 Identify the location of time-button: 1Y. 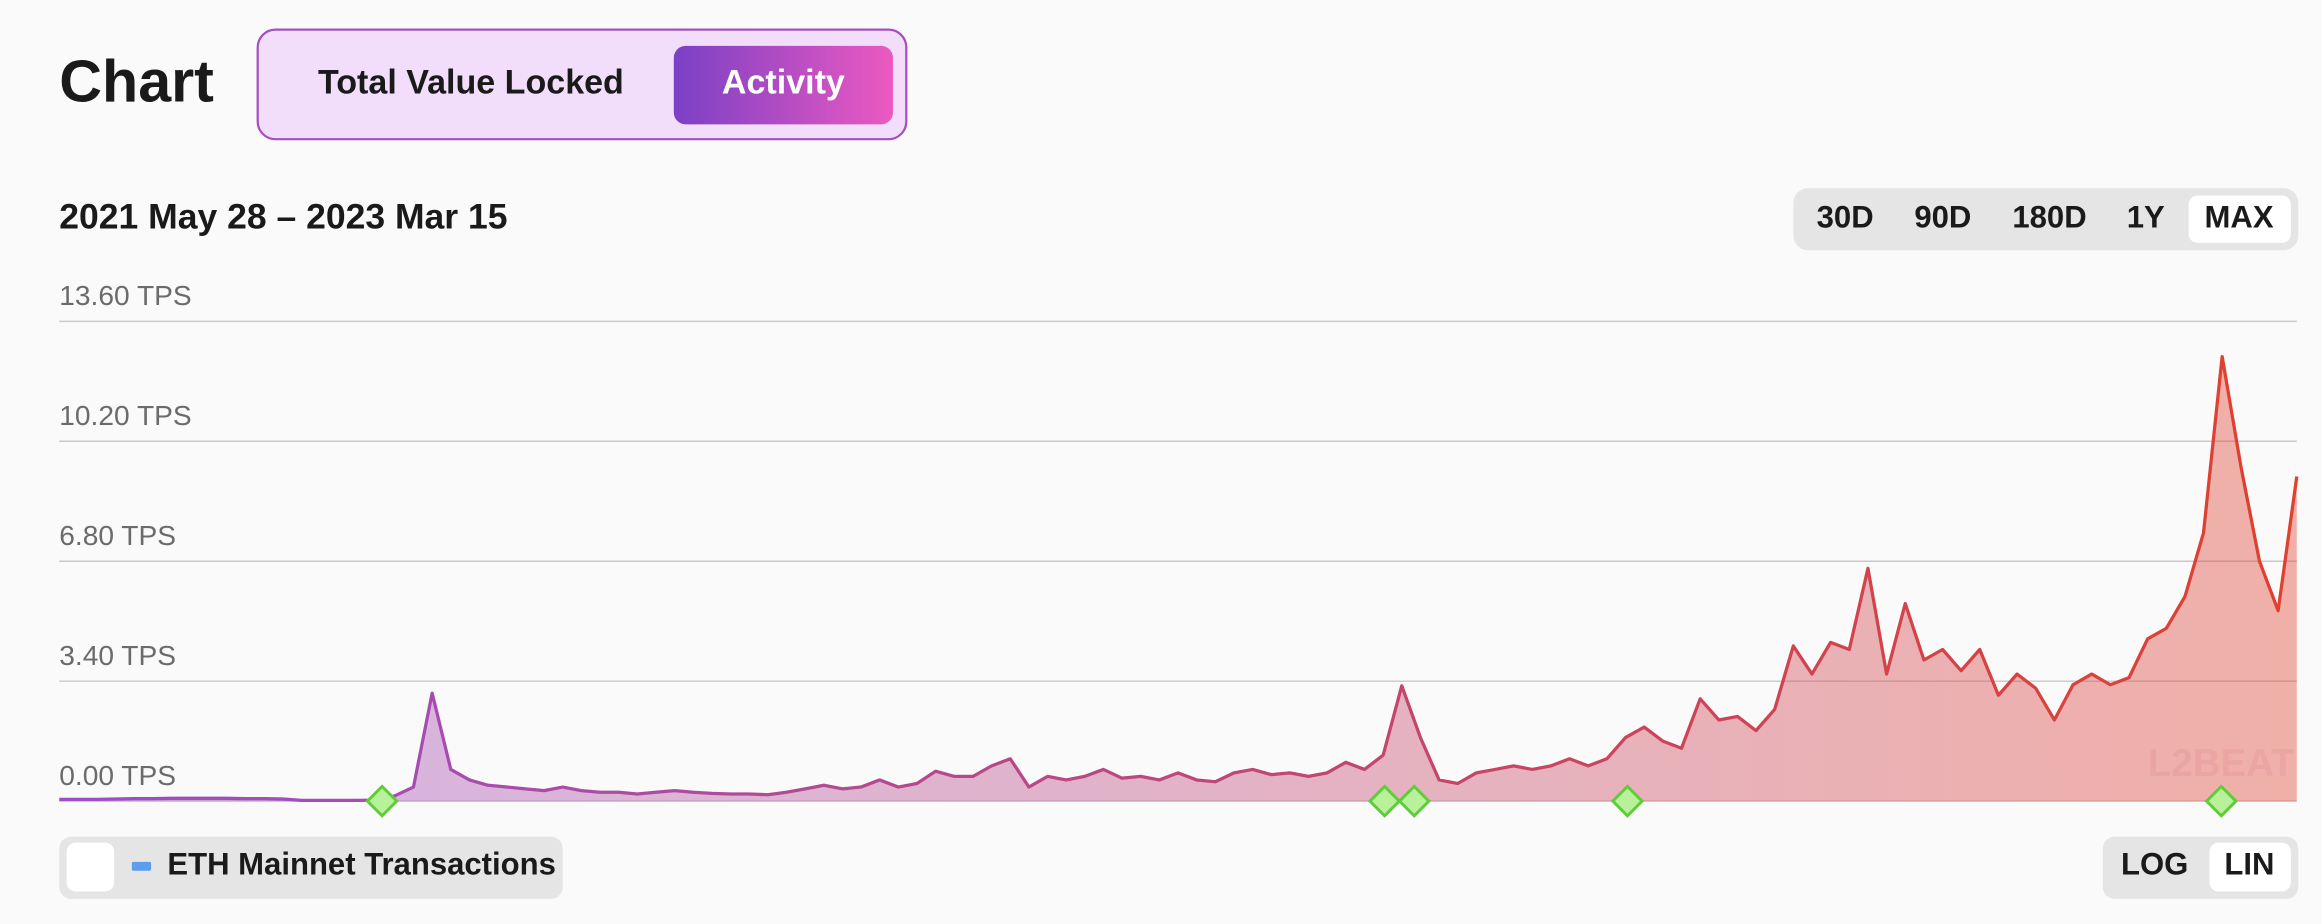
(2146, 216).